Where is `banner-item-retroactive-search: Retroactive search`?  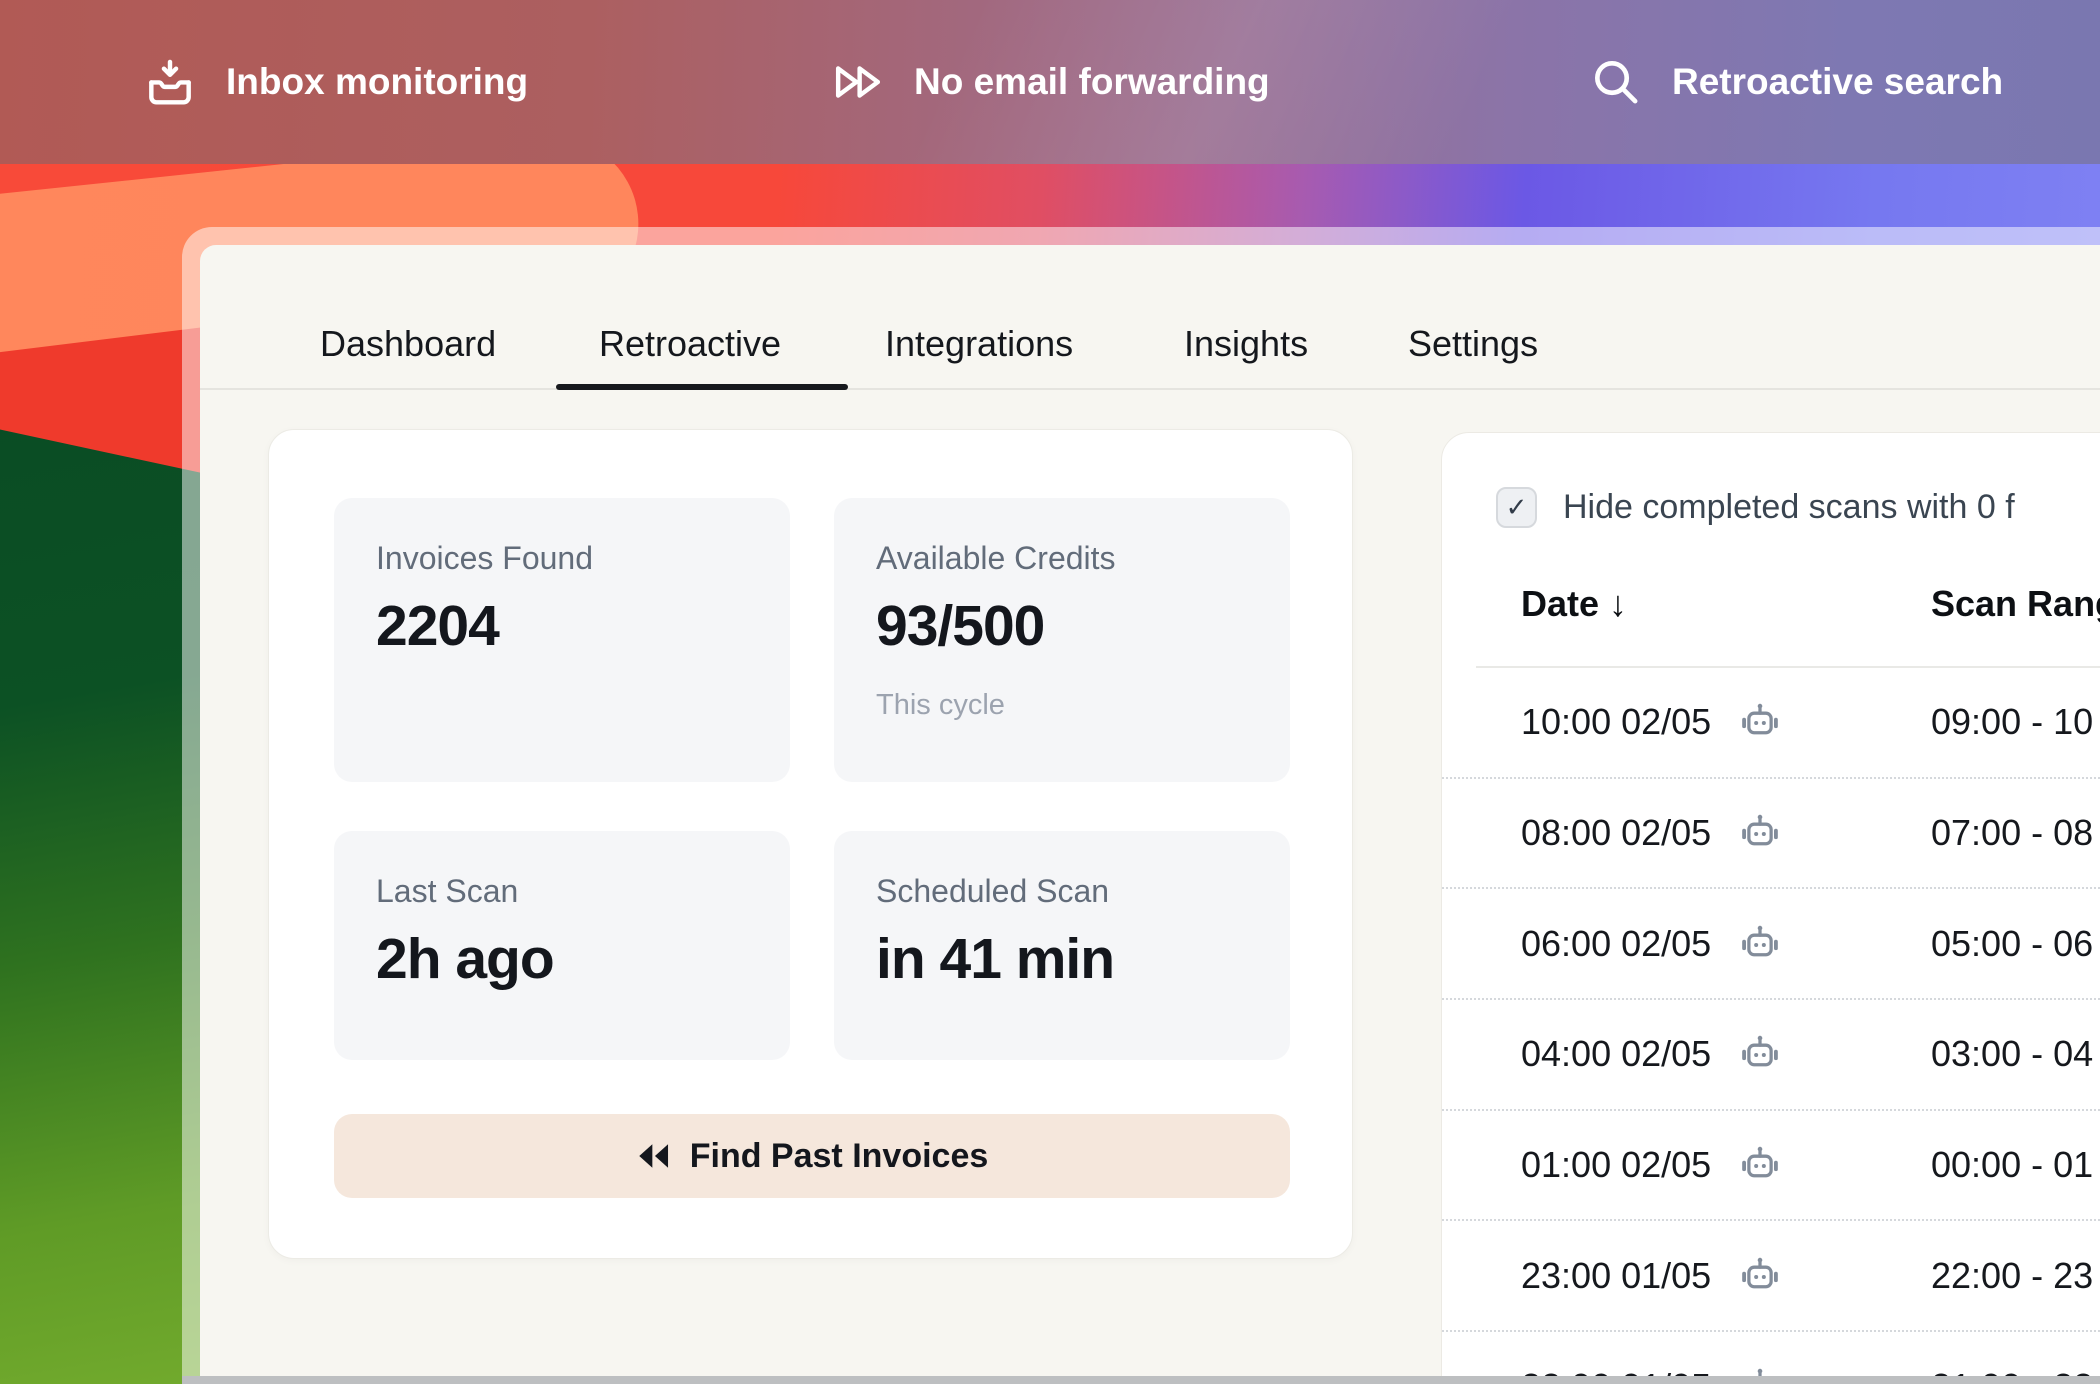 banner-item-retroactive-search: Retroactive search is located at coordinates (1795, 82).